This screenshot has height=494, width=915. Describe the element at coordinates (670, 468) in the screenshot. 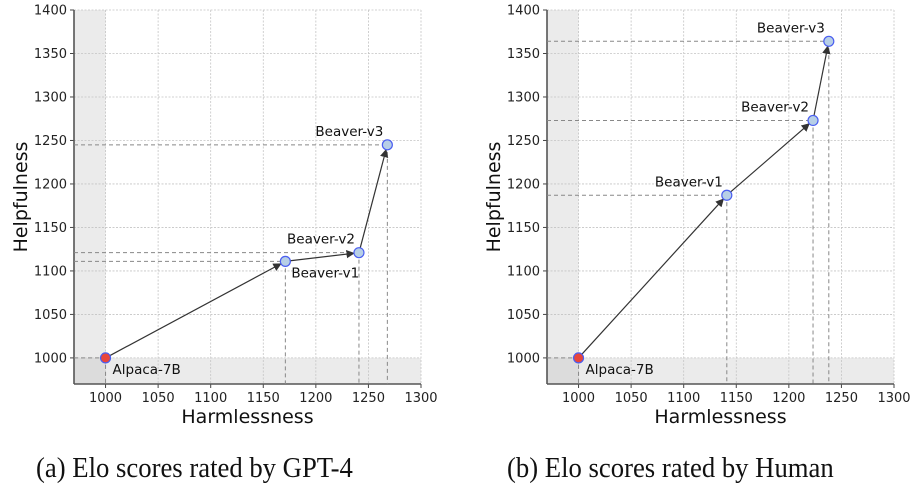

I see `caption-human: (b) Elo scores rated by Human` at that location.